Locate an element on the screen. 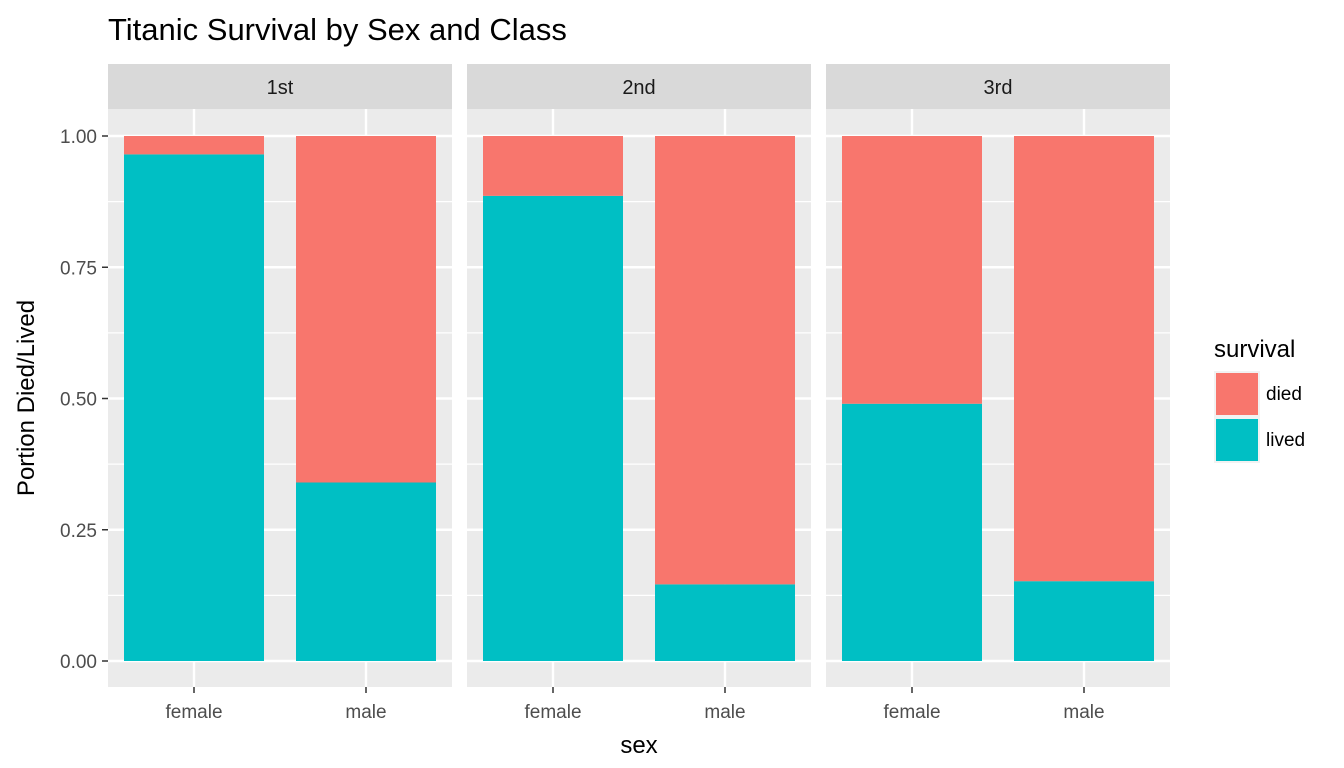 The height and width of the screenshot is (768, 1344). facet-strip-label: 3rd is located at coordinates (998, 88).